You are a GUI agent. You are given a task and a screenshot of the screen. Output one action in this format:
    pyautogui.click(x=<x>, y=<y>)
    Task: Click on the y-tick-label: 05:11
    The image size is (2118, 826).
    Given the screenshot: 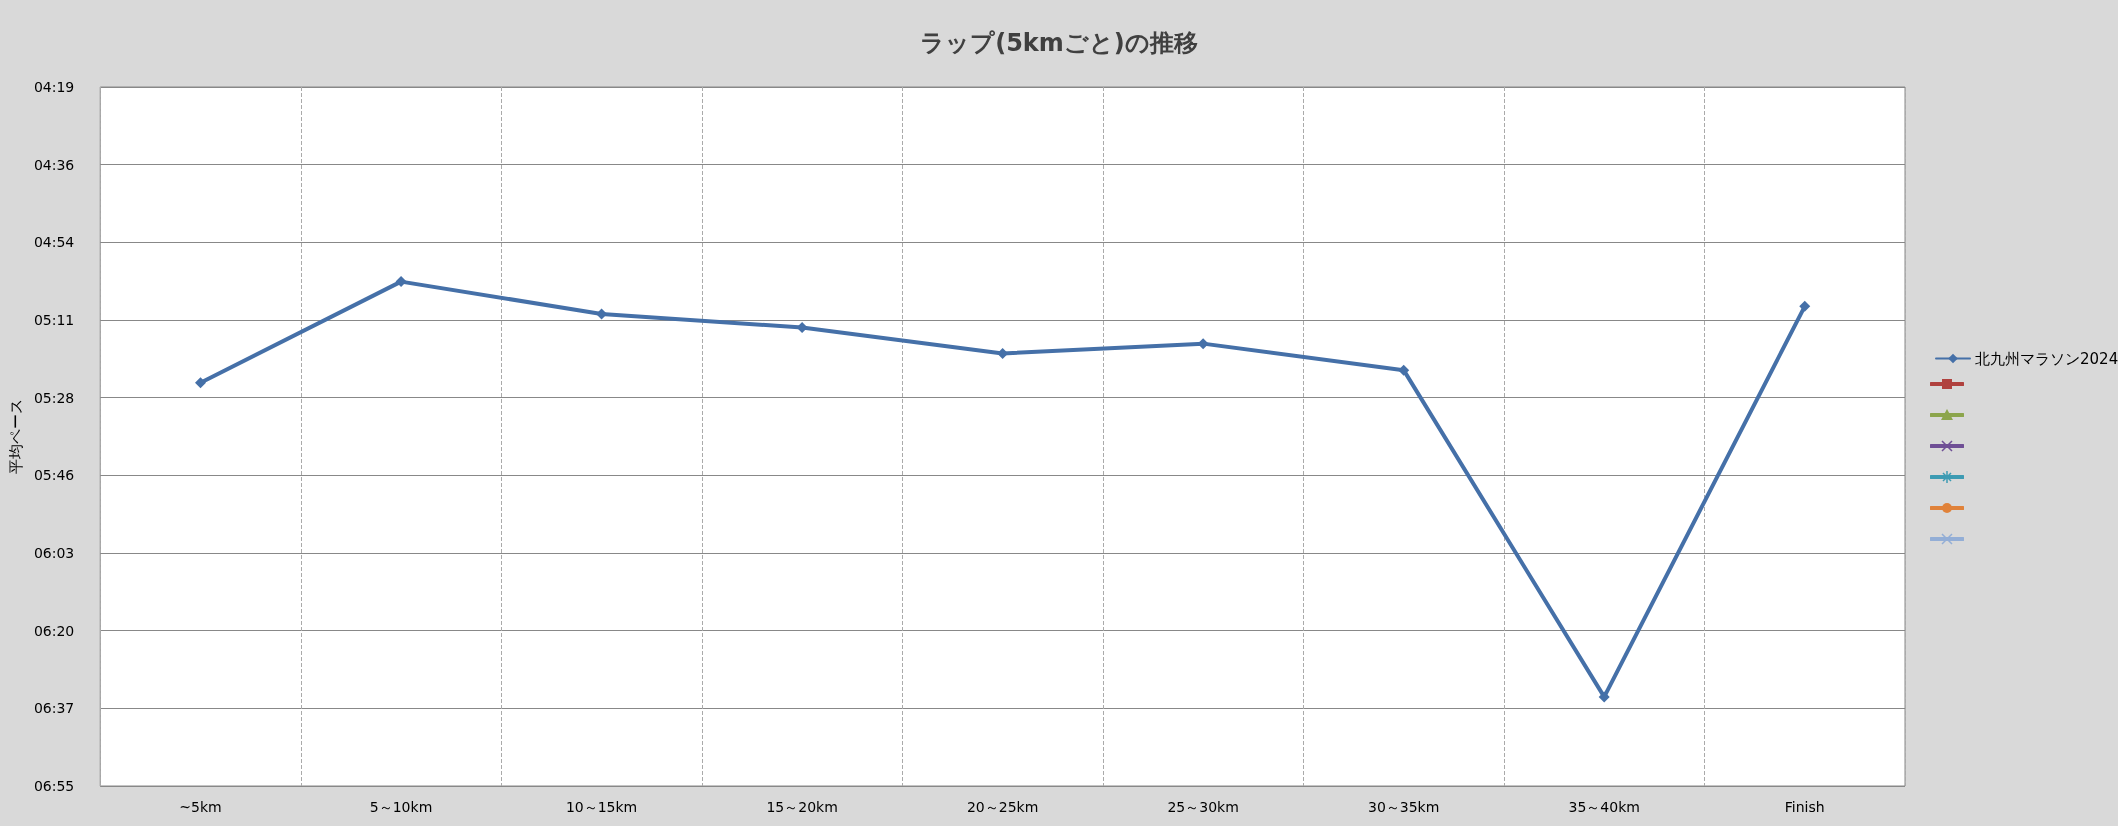 What is the action you would take?
    pyautogui.click(x=54, y=320)
    